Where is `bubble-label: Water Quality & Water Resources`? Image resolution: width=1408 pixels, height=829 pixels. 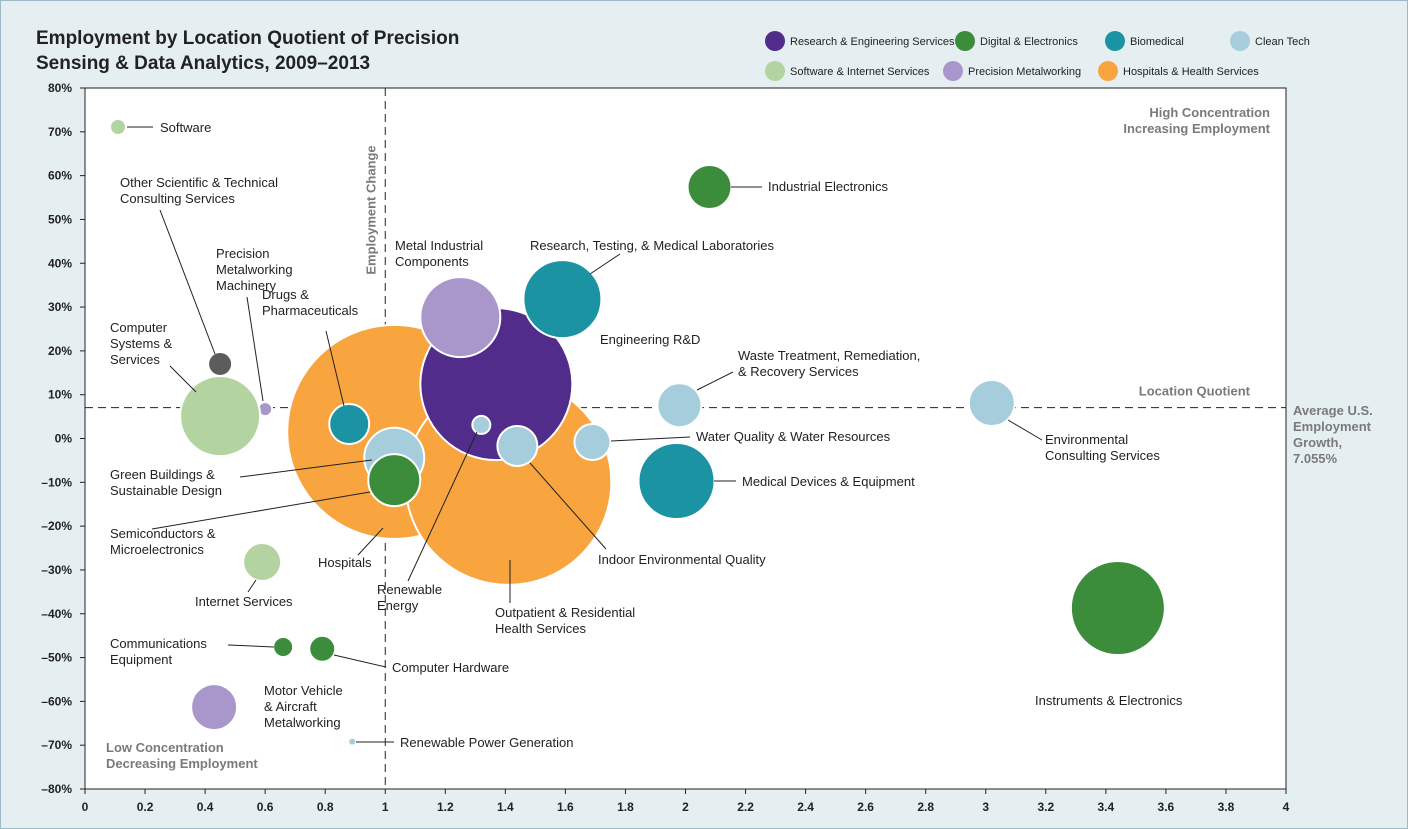
bubble-label: Water Quality & Water Resources is located at coordinates (793, 436).